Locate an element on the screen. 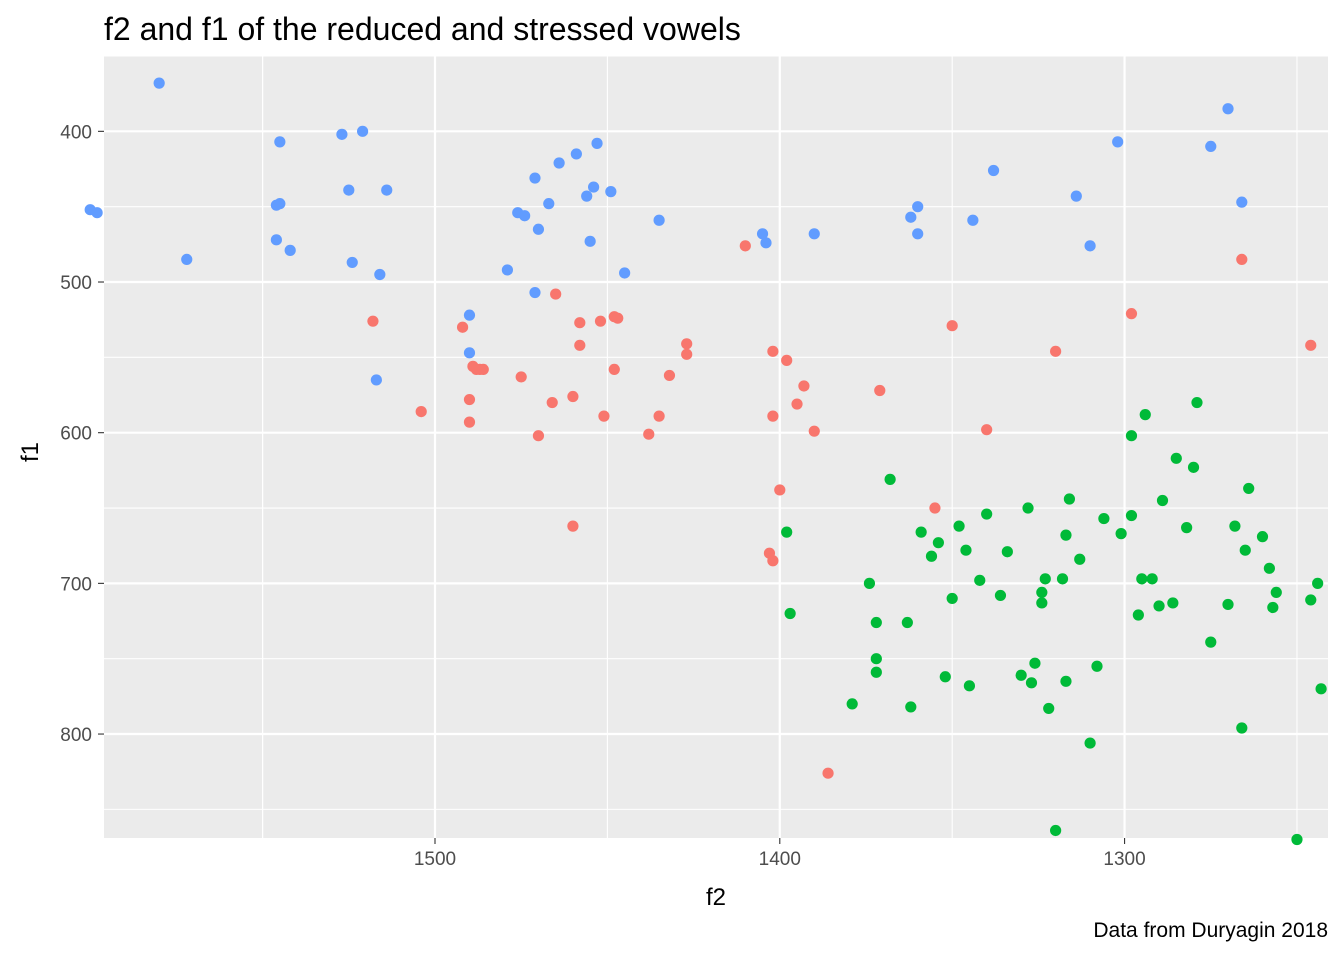  y-tick-label: 600 is located at coordinates (76, 434).